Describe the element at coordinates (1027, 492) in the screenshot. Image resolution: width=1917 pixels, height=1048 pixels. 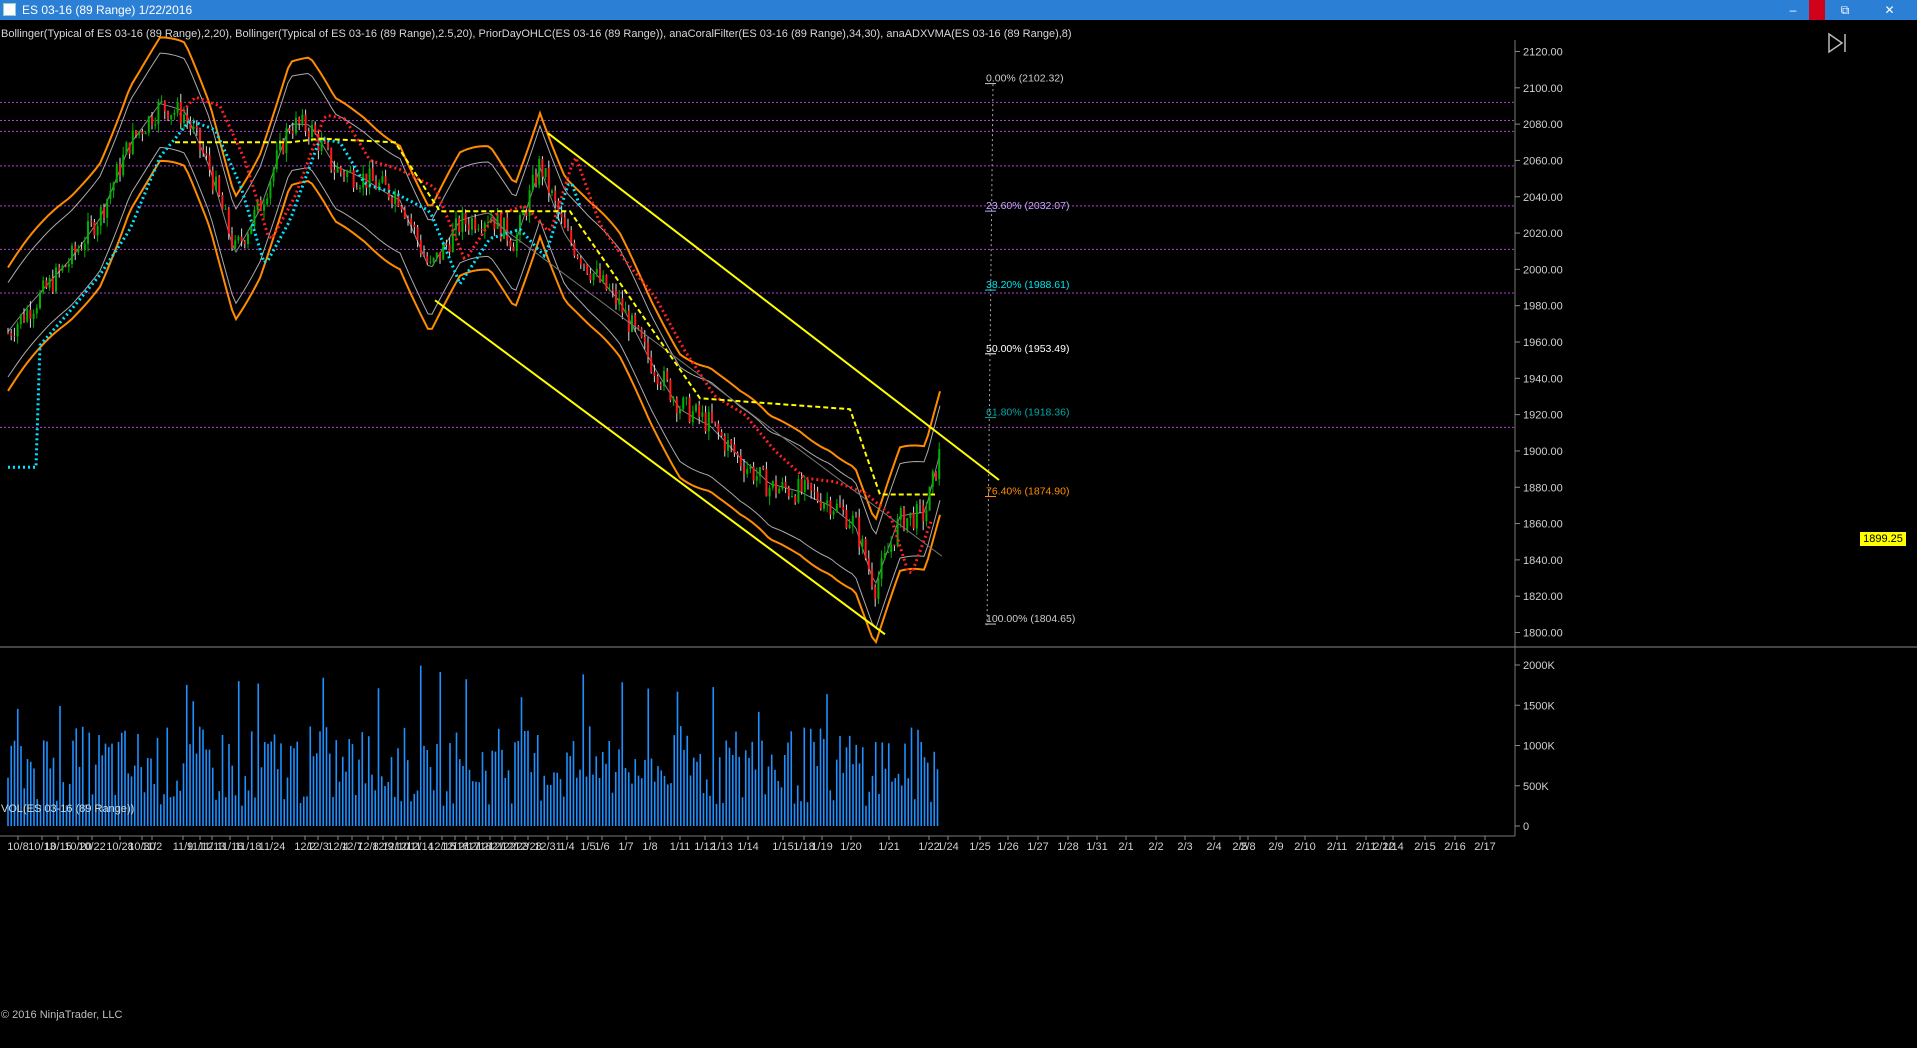
I see `fib-level-label: 76.40% (1874.90)` at that location.